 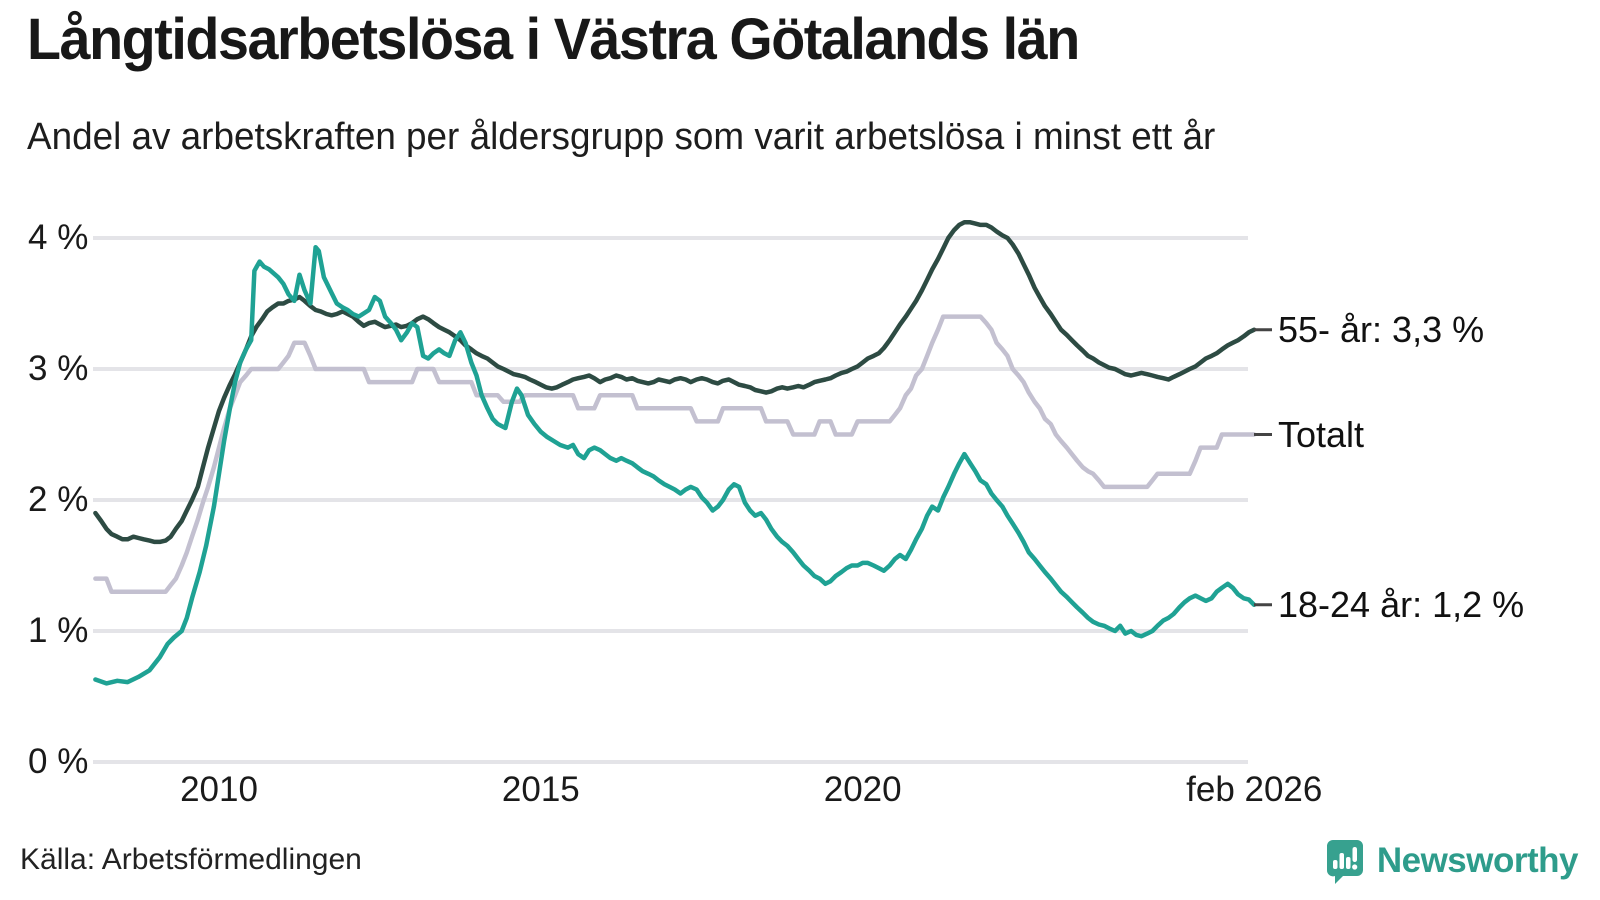 I want to click on series-label-totalt: Totalt, so click(x=1321, y=434).